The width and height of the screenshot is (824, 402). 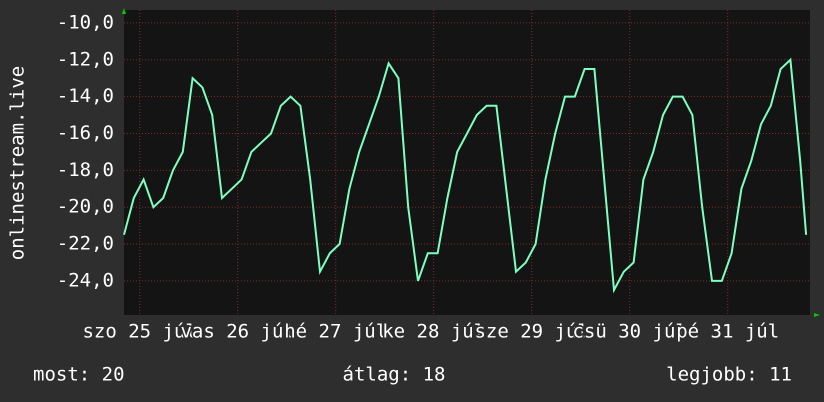 I want to click on x-tick-label: pé 31 júl, so click(x=727, y=332).